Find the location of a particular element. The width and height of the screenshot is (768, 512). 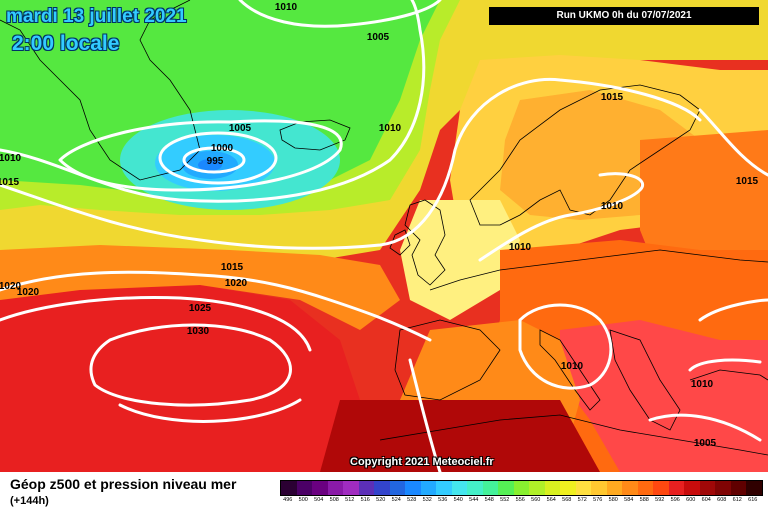

iberia-coast is located at coordinates (447, 360).